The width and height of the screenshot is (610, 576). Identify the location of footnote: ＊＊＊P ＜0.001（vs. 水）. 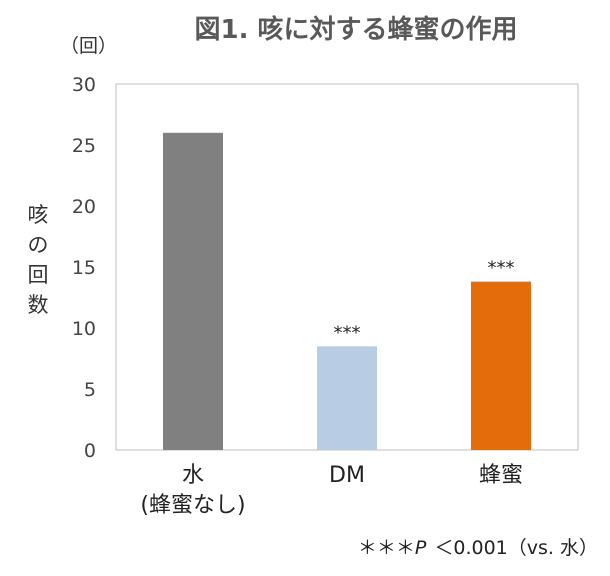
(478, 548).